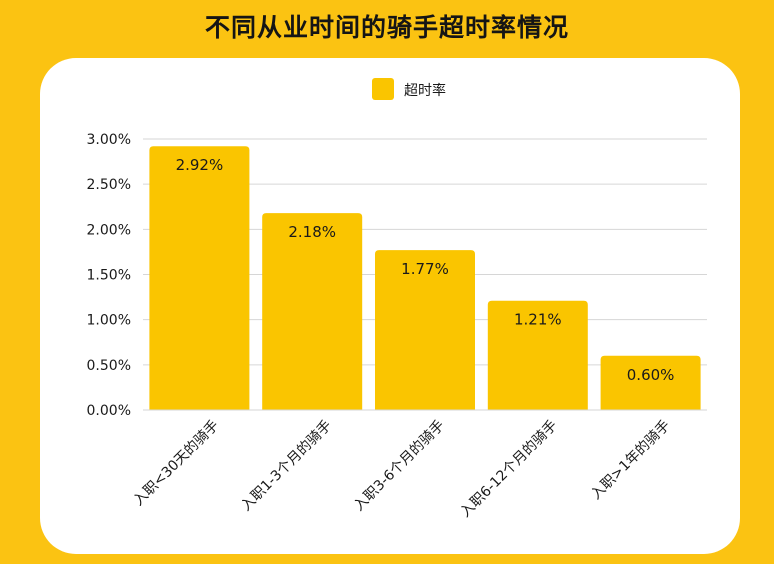 Image resolution: width=774 pixels, height=564 pixels. Describe the element at coordinates (630, 460) in the screenshot. I see `x-tick-label: 入职>1年的骑手` at that location.